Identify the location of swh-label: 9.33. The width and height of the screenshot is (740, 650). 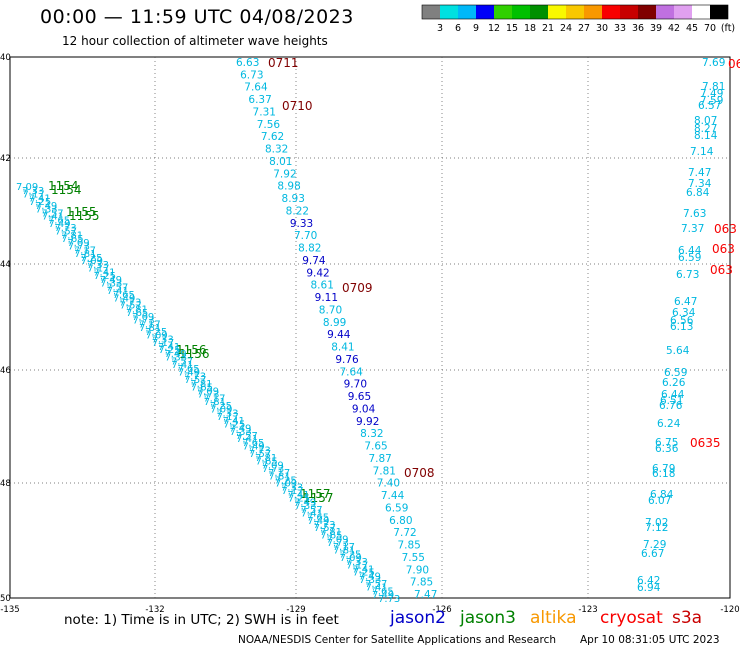
(301, 224).